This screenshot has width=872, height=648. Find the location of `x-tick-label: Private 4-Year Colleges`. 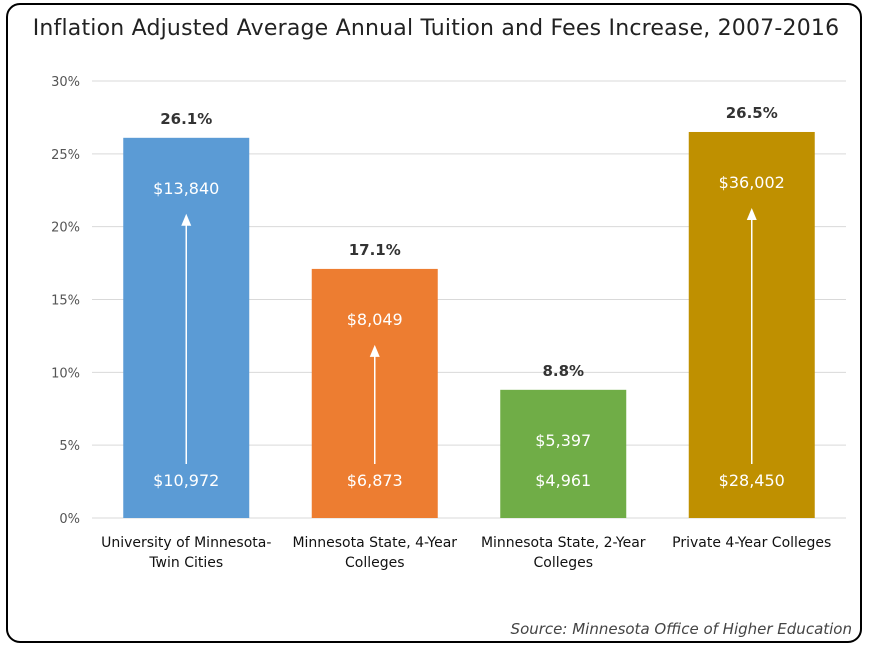

x-tick-label: Private 4-Year Colleges is located at coordinates (751, 543).